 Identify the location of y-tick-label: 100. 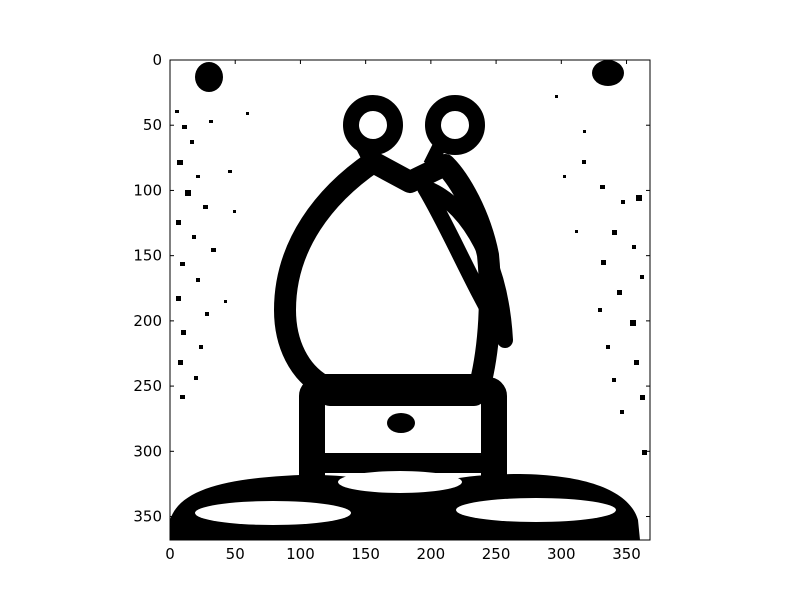
(147, 190).